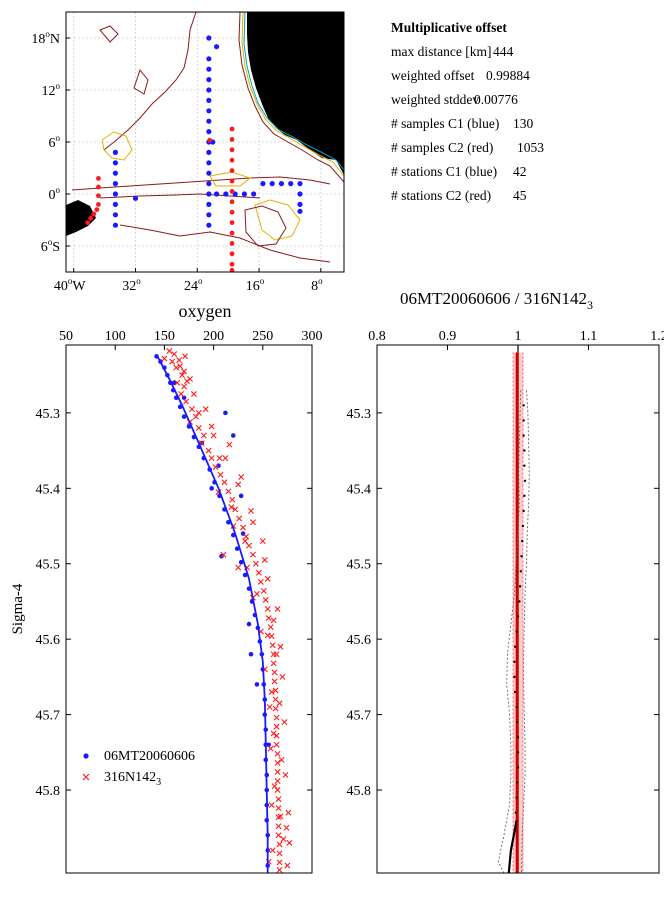  Describe the element at coordinates (56, 247) in the screenshot. I see `y-tick-hemisphere: S` at that location.